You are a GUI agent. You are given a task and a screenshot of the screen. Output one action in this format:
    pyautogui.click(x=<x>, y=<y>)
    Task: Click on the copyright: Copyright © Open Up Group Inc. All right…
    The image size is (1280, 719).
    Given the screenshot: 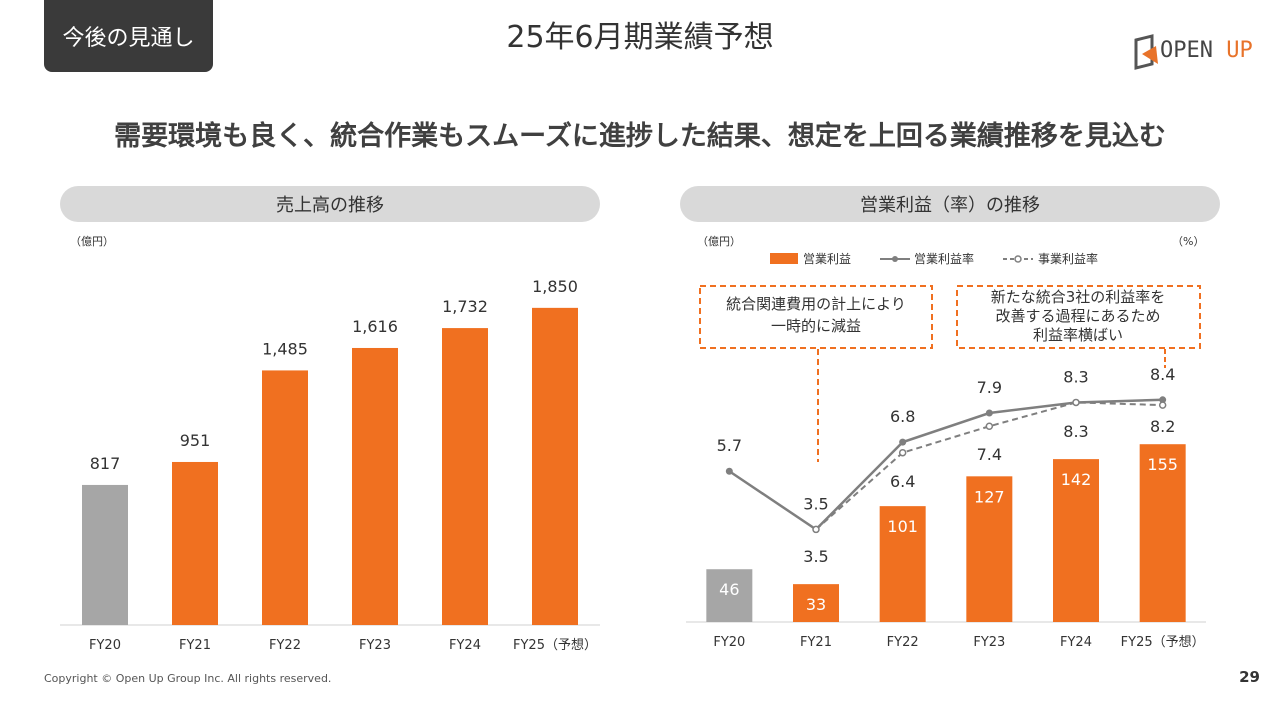 What is the action you would take?
    pyautogui.click(x=188, y=678)
    